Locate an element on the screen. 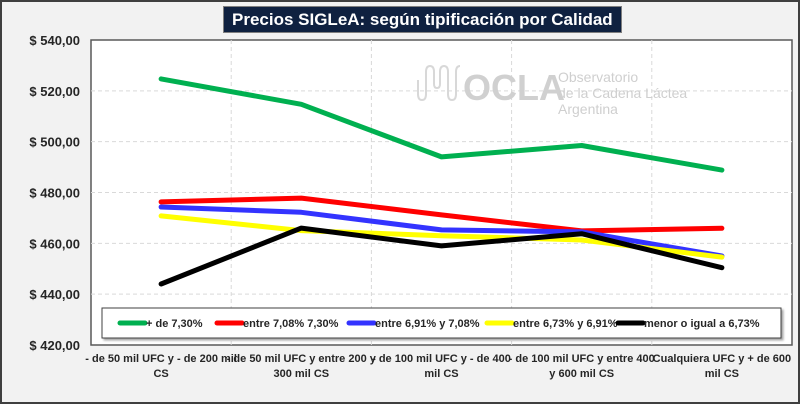 Image resolution: width=800 pixels, height=404 pixels. legend-label: menor o igual a 6,73% is located at coordinates (702, 324).